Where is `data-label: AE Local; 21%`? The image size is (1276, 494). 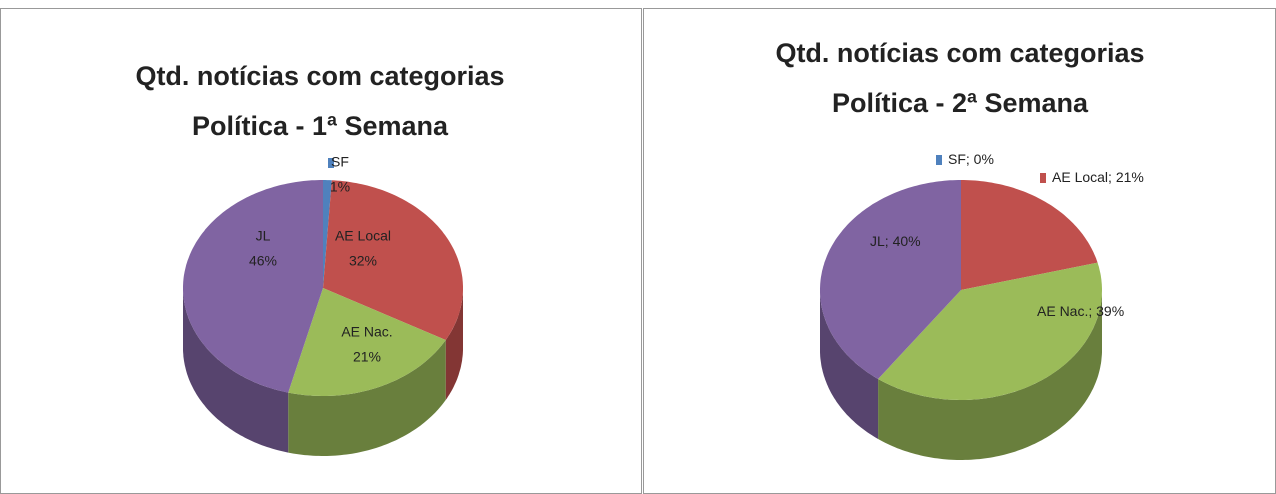 data-label: AE Local; 21% is located at coordinates (1098, 177).